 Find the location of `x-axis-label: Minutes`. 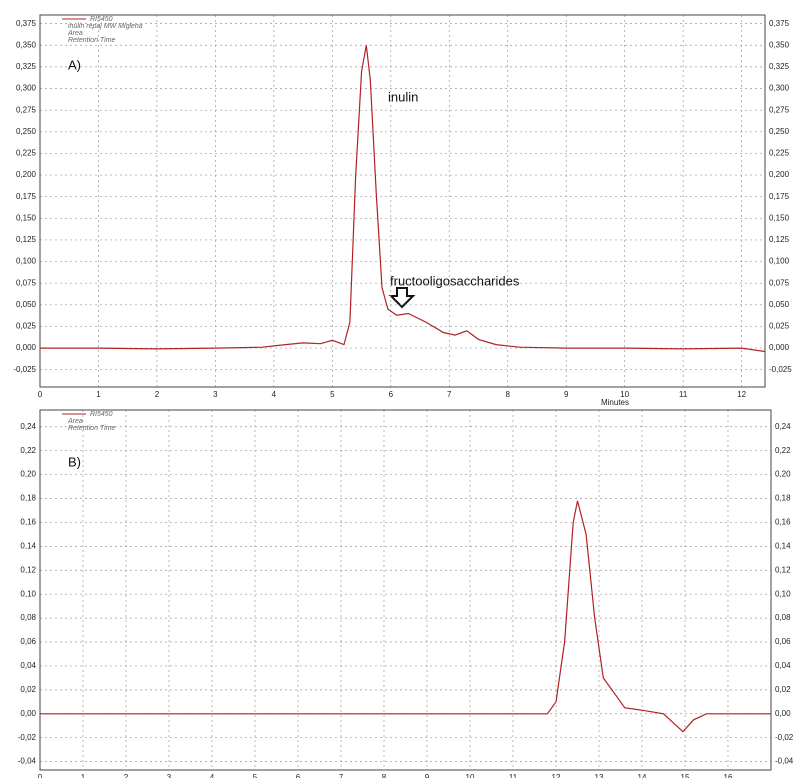

x-axis-label: Minutes is located at coordinates (615, 402).